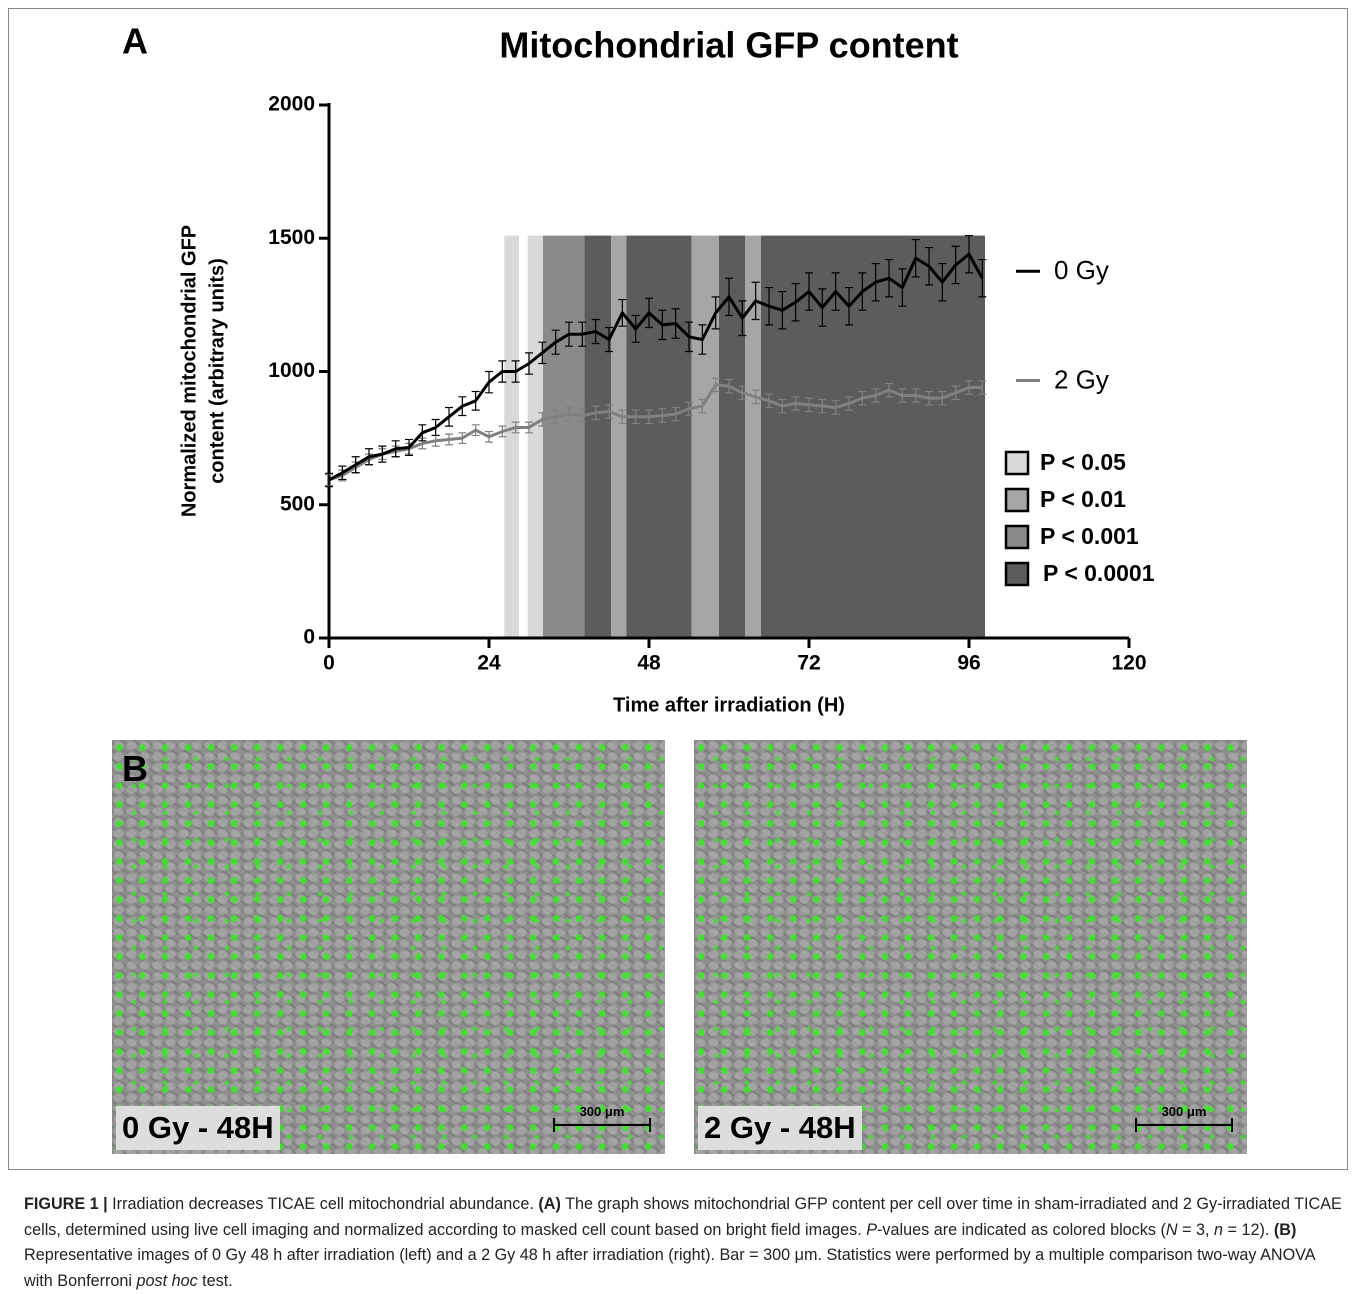 The width and height of the screenshot is (1358, 1294). I want to click on micrograph: 0 Gy - 48H 300 μm, so click(388, 947).